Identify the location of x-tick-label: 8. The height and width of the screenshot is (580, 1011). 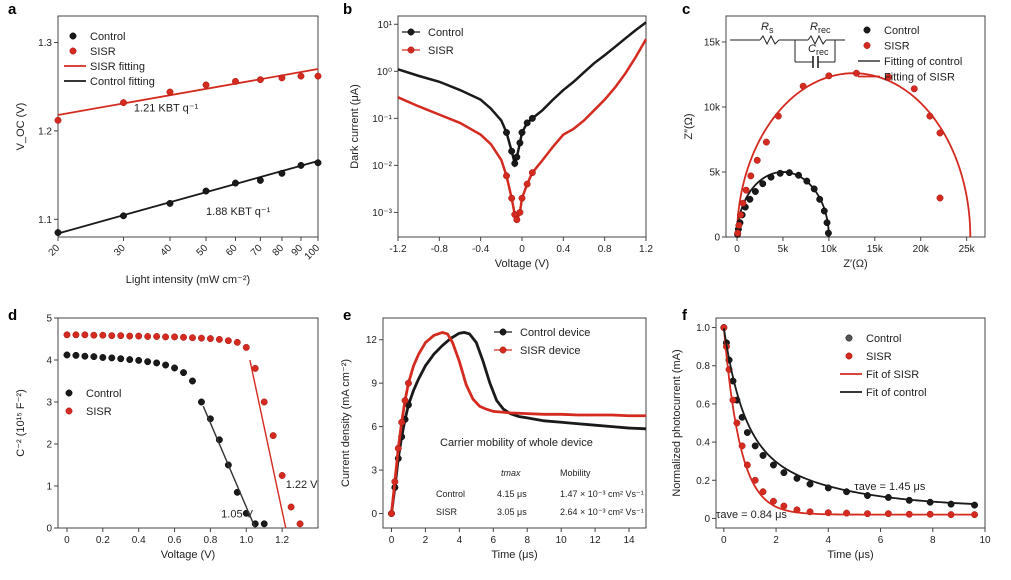
(933, 540).